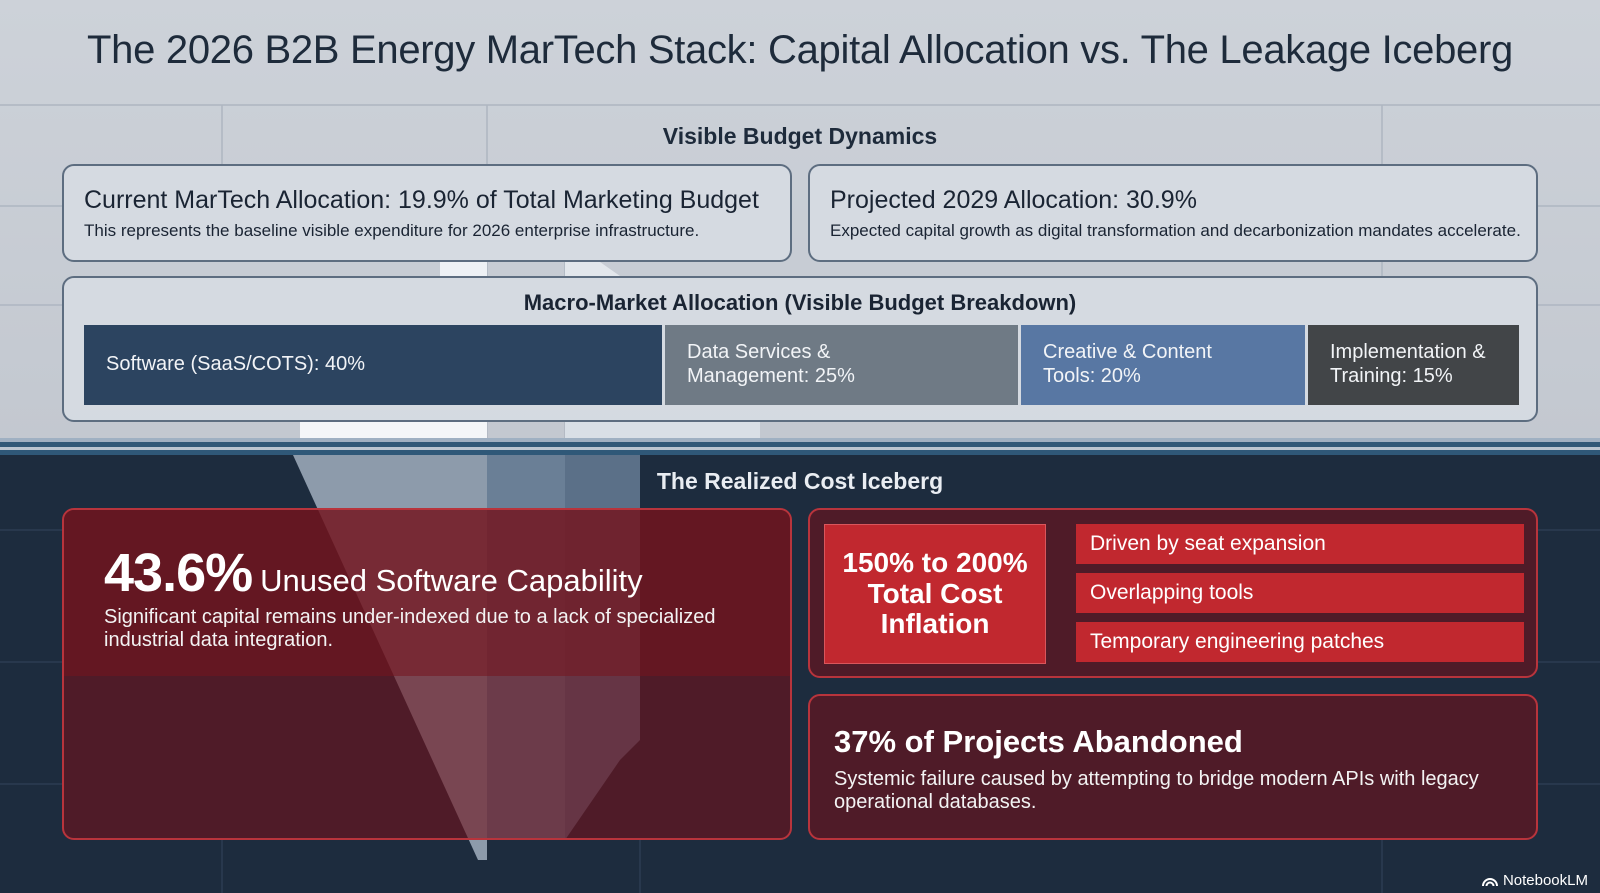 Image resolution: width=1600 pixels, height=893 pixels. Describe the element at coordinates (178, 573) in the screenshot. I see `unused-capability-stat: 43.6%` at that location.